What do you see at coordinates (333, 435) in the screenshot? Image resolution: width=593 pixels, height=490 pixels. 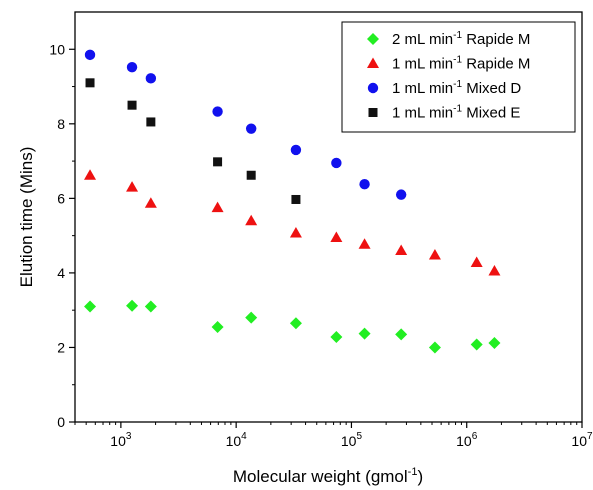 I see `x-axis: 10³ 10⁴ 10⁵ 10⁶ 10⁷` at bounding box center [333, 435].